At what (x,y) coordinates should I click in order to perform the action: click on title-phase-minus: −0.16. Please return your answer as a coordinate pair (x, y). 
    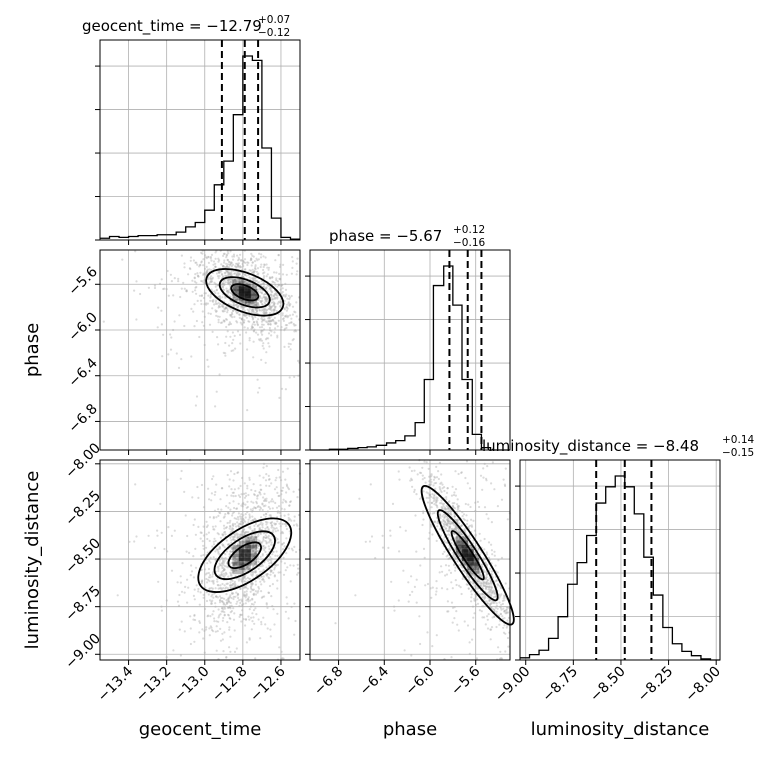
    Looking at the image, I should click on (469, 243).